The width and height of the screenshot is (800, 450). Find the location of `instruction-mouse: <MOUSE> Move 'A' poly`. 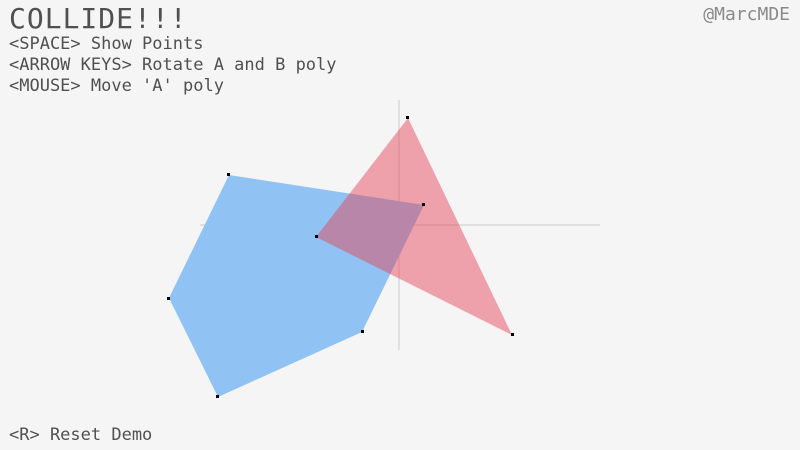

instruction-mouse: <MOUSE> Move 'A' poly is located at coordinates (116, 86).